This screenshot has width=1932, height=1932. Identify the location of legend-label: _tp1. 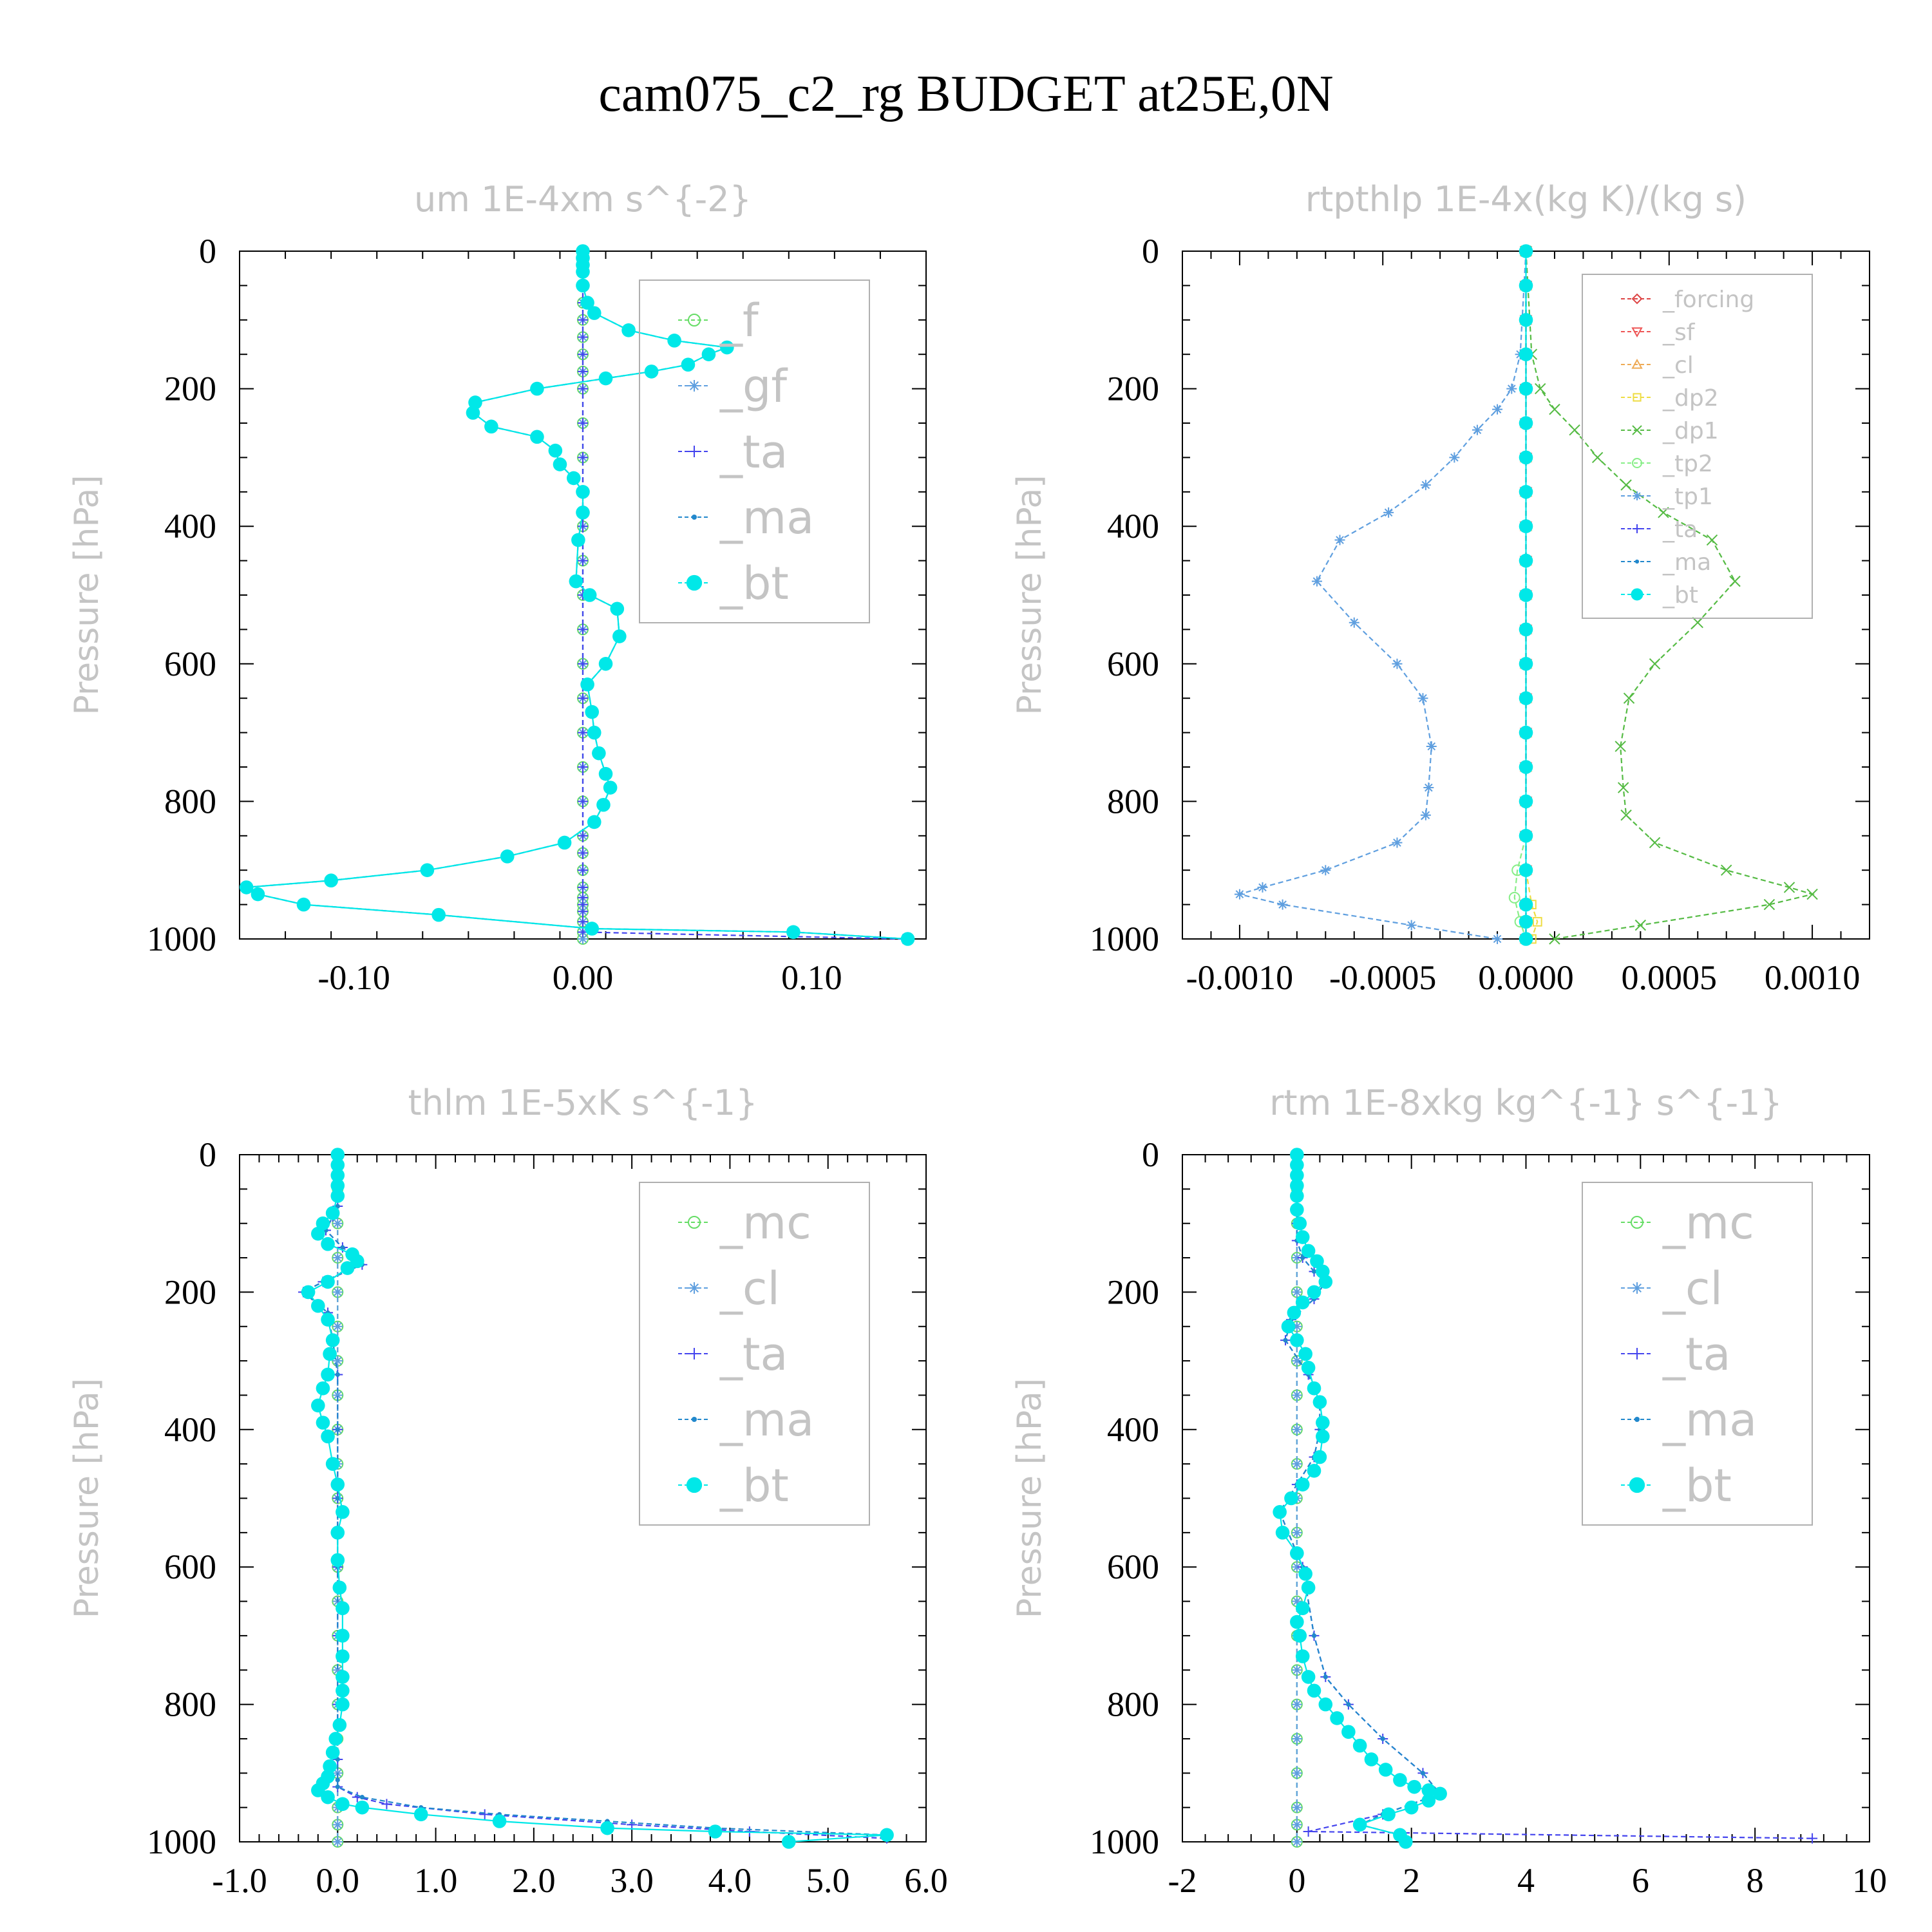
(1688, 497).